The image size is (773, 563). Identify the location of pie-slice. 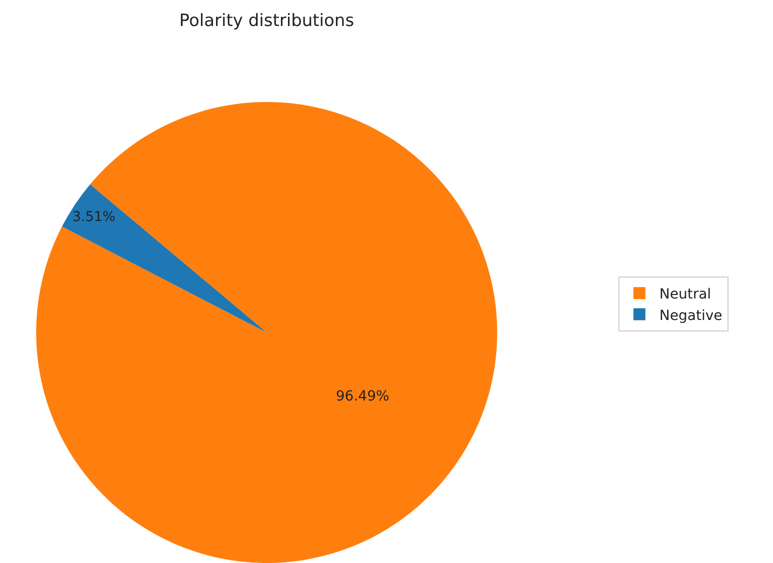
(164, 258).